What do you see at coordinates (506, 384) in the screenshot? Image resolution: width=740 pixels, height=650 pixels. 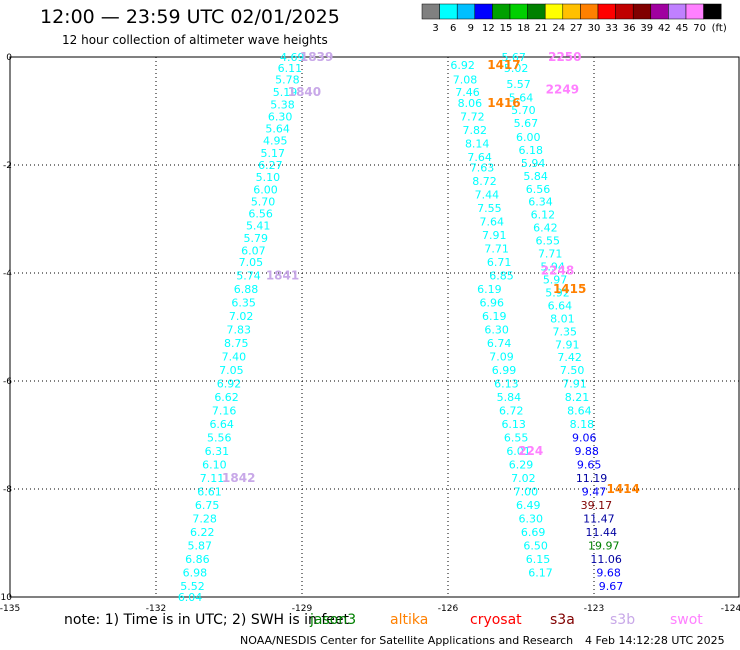 I see `wave-height-point: 6.13` at bounding box center [506, 384].